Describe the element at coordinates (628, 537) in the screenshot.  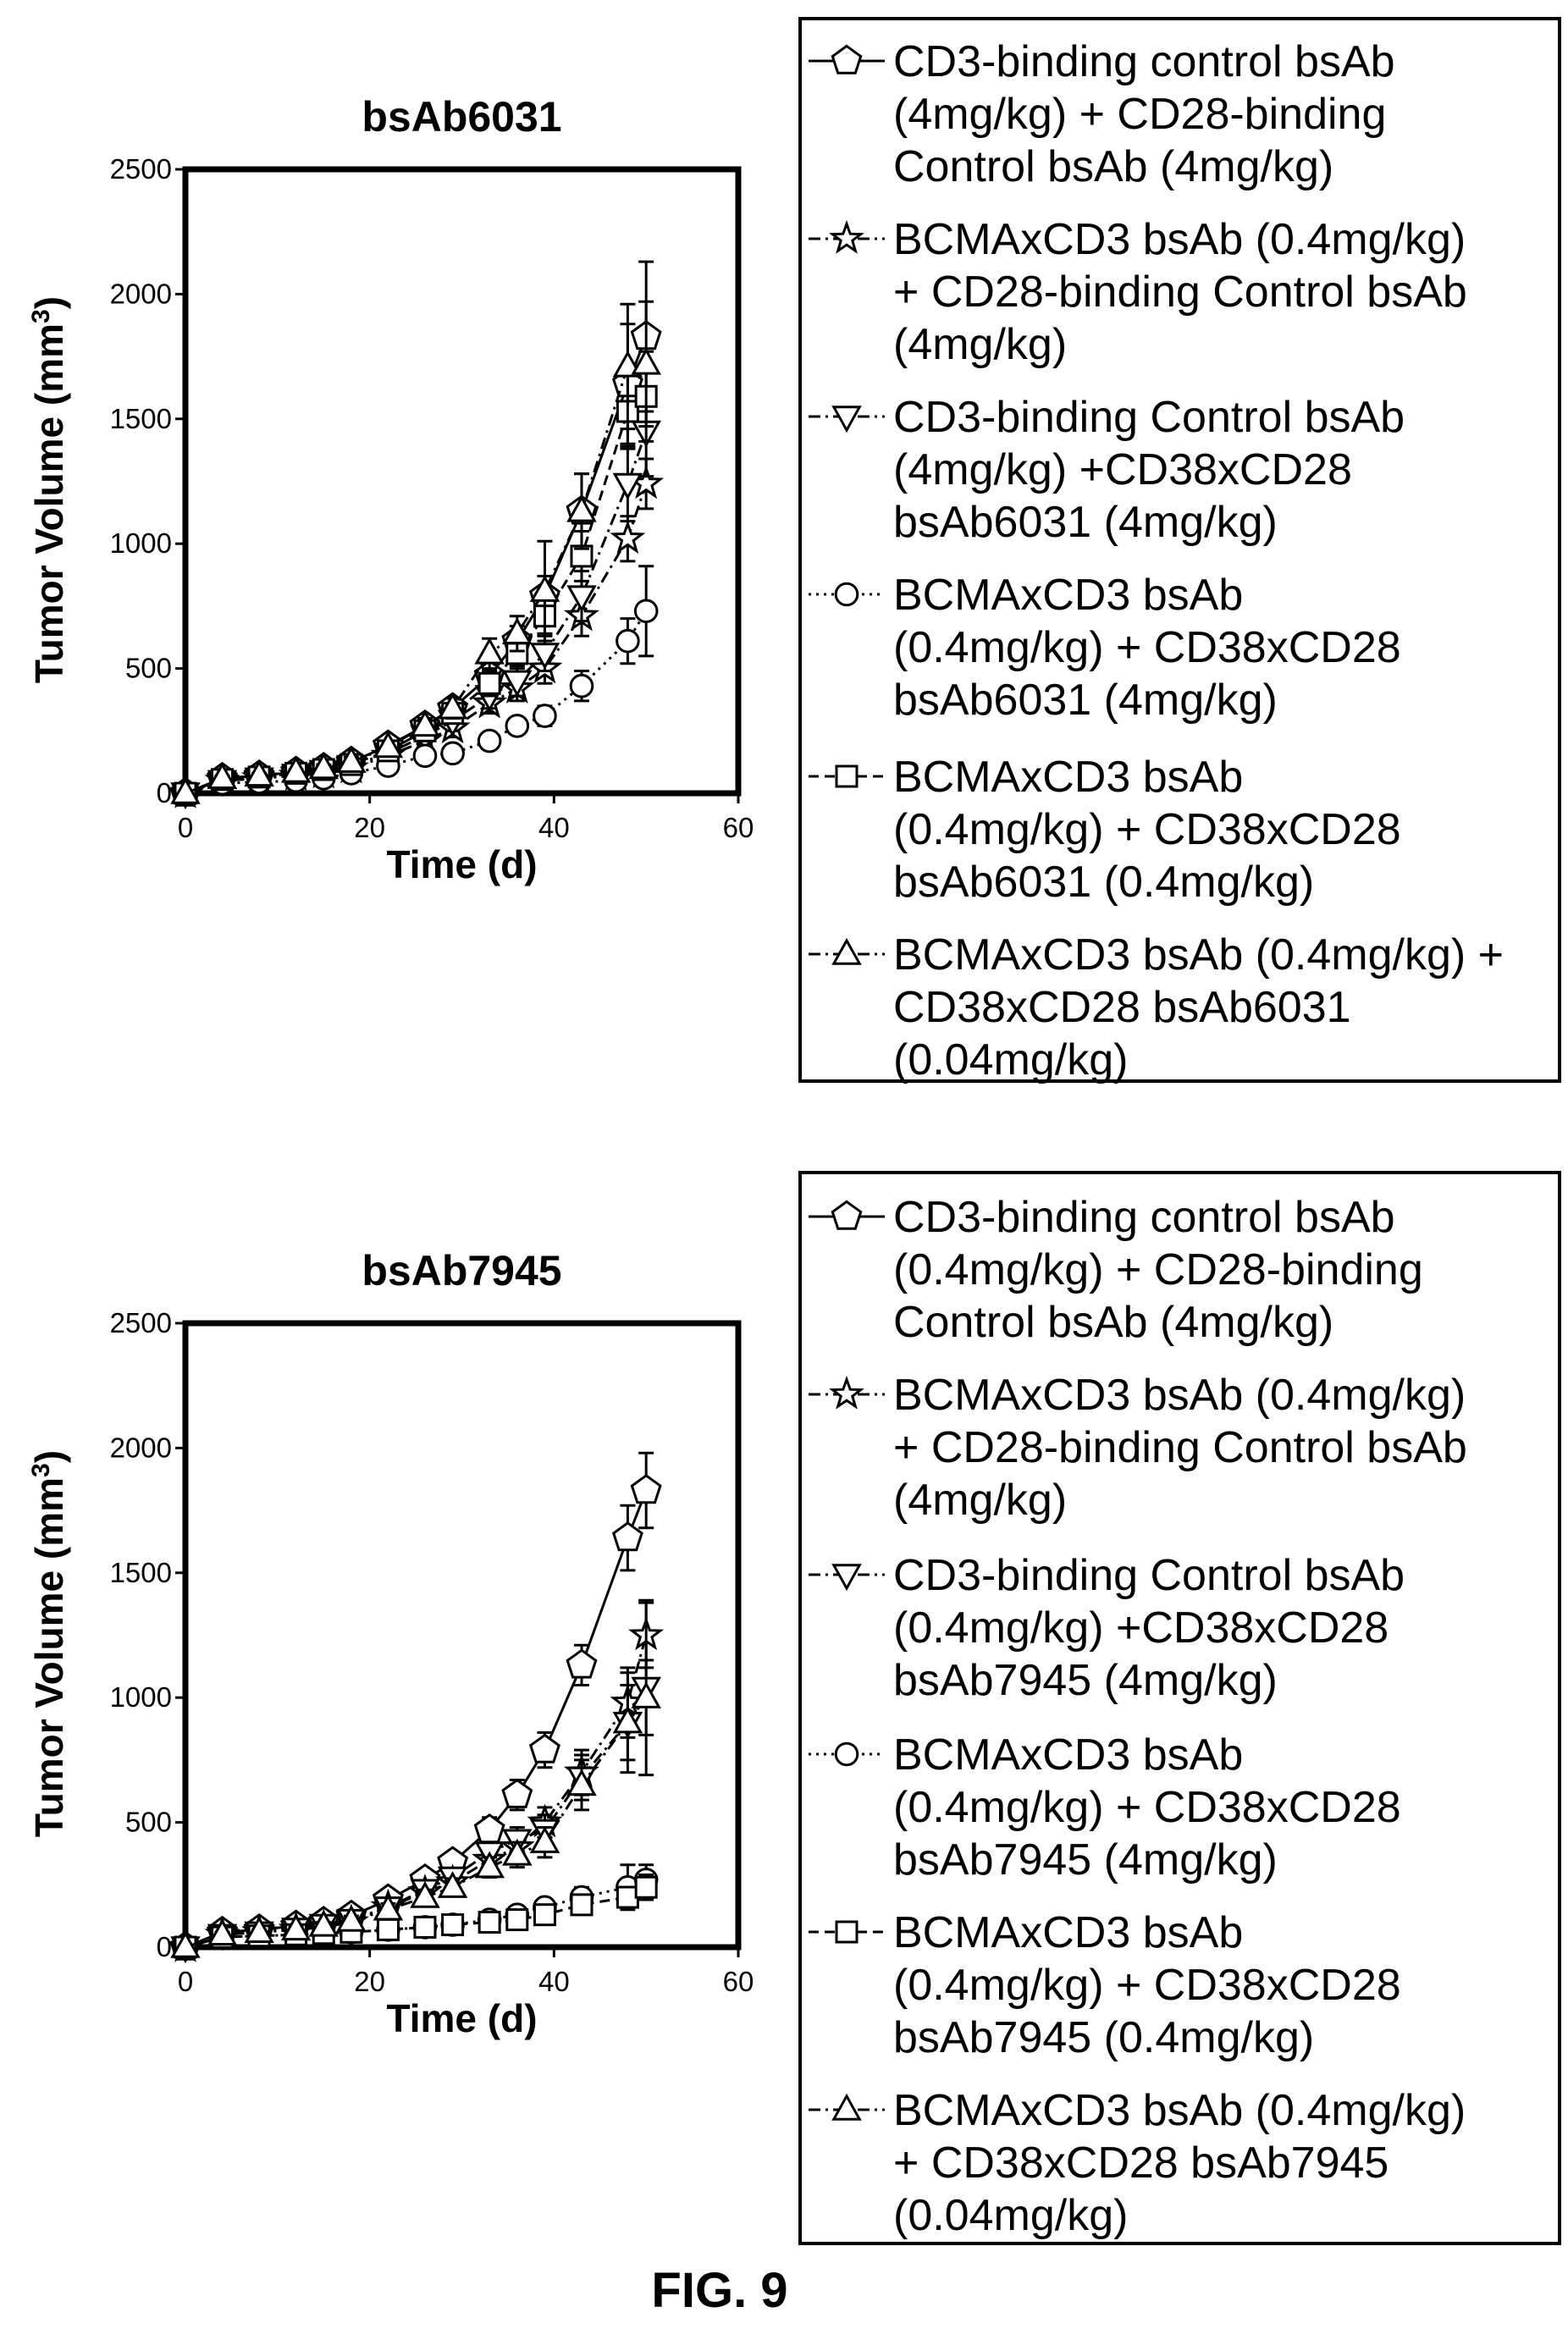
I see `data-point-star` at that location.